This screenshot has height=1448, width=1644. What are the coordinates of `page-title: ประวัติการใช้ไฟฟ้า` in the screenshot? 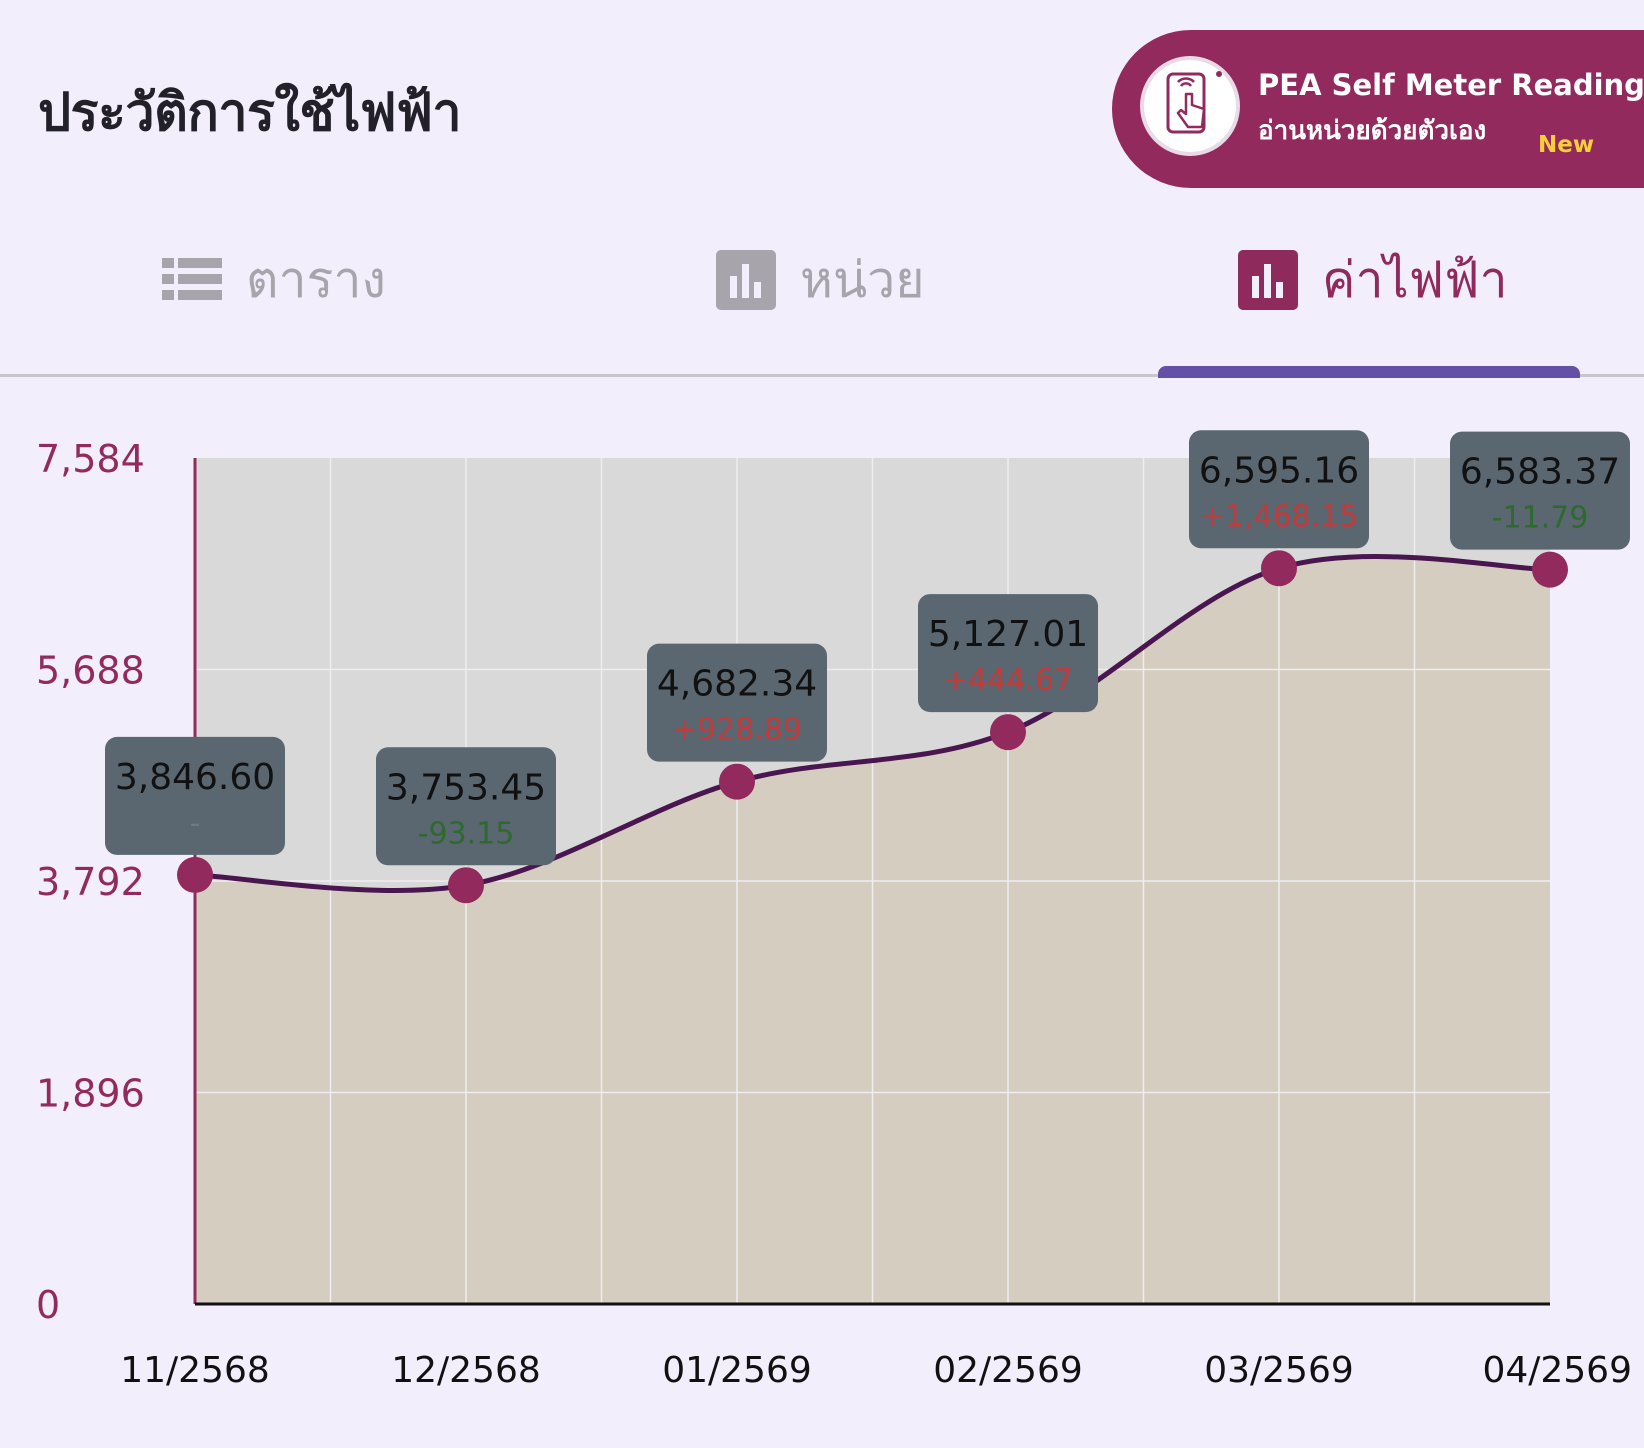 It's located at (250, 113).